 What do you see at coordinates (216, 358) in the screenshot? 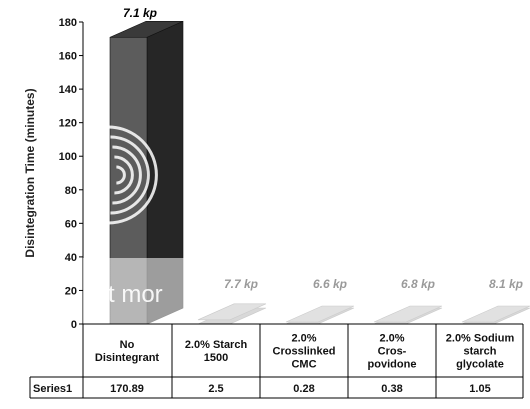
I see `x-category-label-line: 1500` at bounding box center [216, 358].